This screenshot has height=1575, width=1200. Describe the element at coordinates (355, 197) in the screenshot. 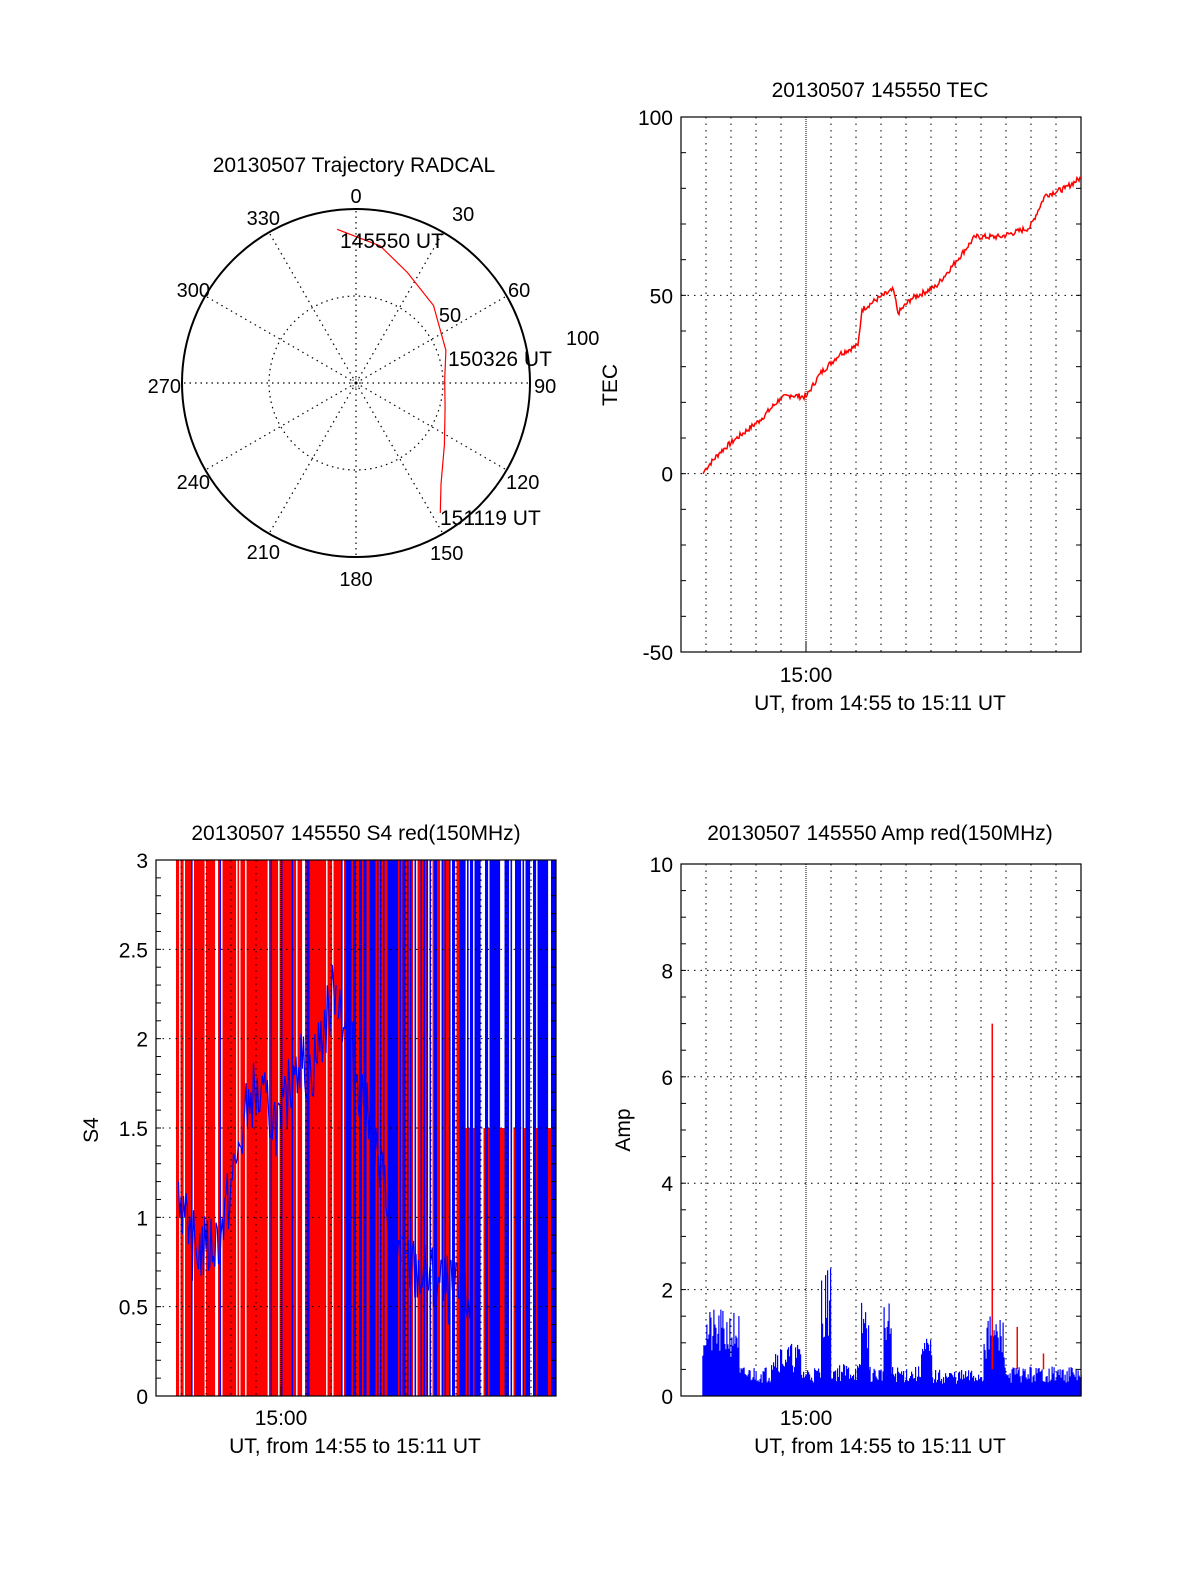

I see `polar-angle-label: 0` at that location.